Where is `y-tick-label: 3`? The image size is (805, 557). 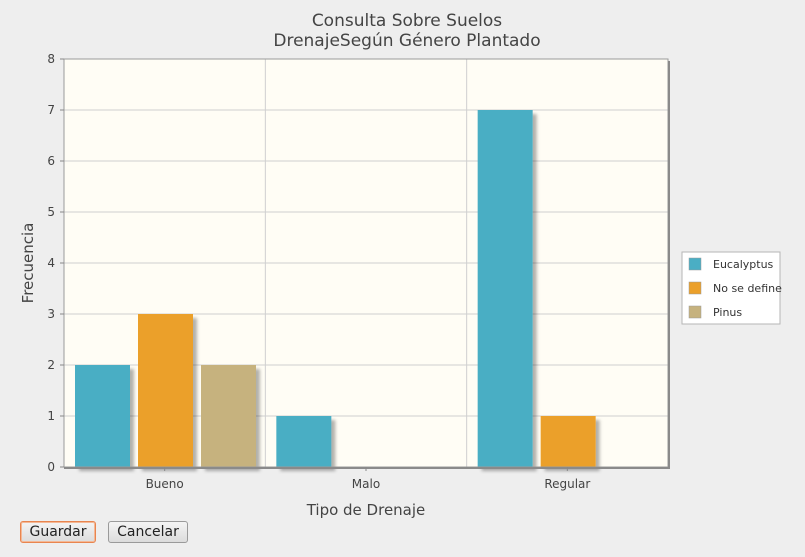
y-tick-label: 3 is located at coordinates (51, 314).